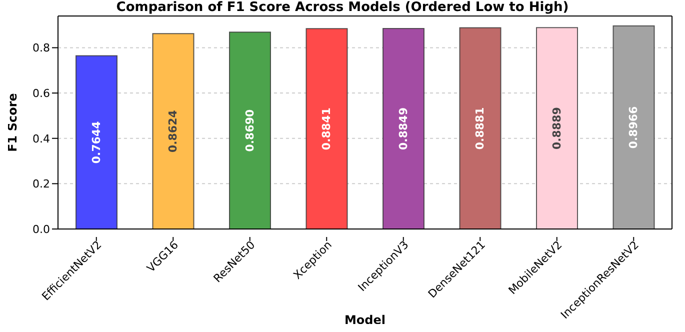  I want to click on y-tick-label: 0.2, so click(41, 184).